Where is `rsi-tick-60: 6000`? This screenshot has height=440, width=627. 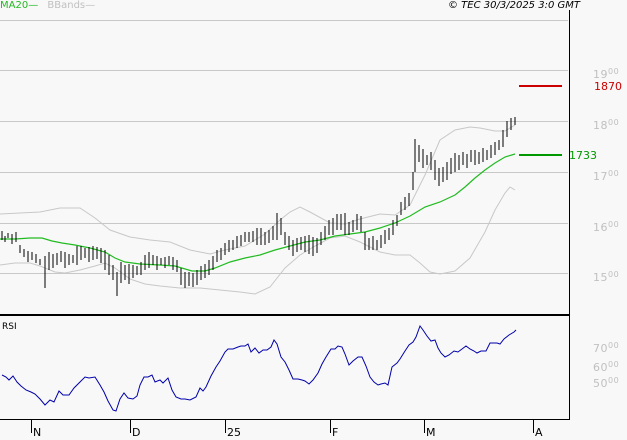 rsi-tick-60: 6000 is located at coordinates (606, 367).